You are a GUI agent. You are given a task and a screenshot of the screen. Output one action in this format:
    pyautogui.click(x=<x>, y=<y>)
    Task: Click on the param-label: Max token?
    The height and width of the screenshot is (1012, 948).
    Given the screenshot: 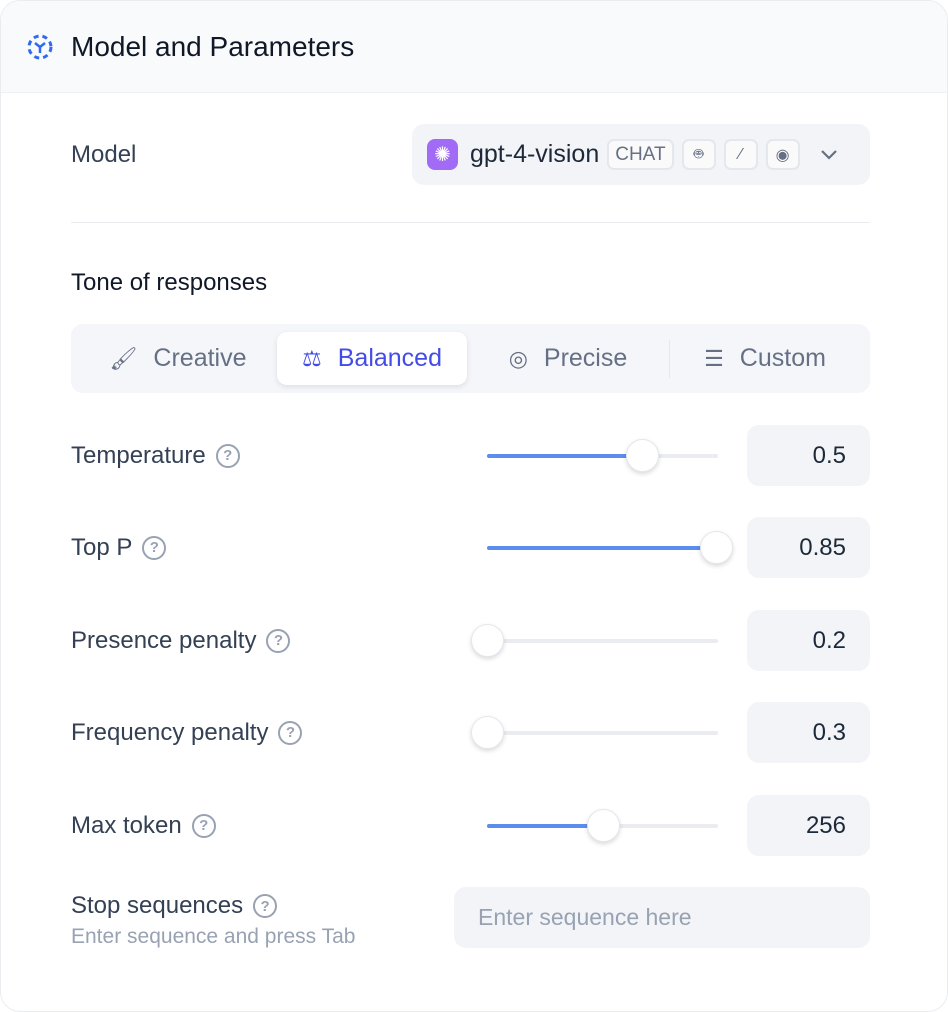 What is the action you would take?
    pyautogui.click(x=143, y=826)
    